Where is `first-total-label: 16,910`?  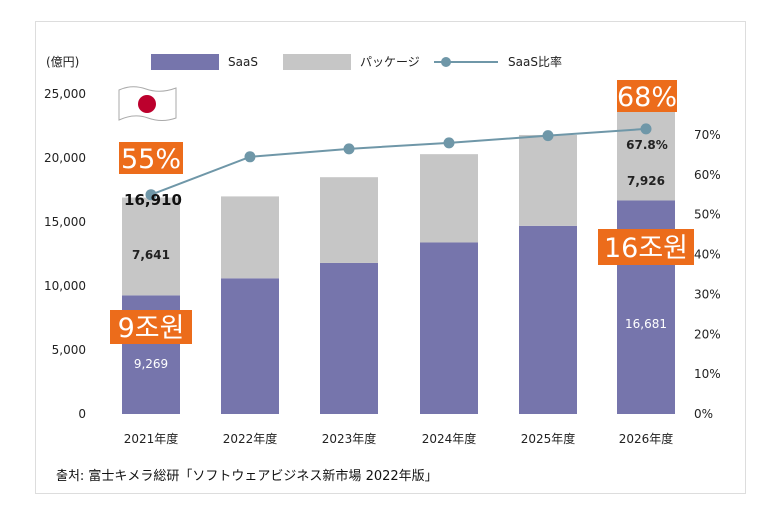
first-total-label: 16,910 is located at coordinates (153, 200).